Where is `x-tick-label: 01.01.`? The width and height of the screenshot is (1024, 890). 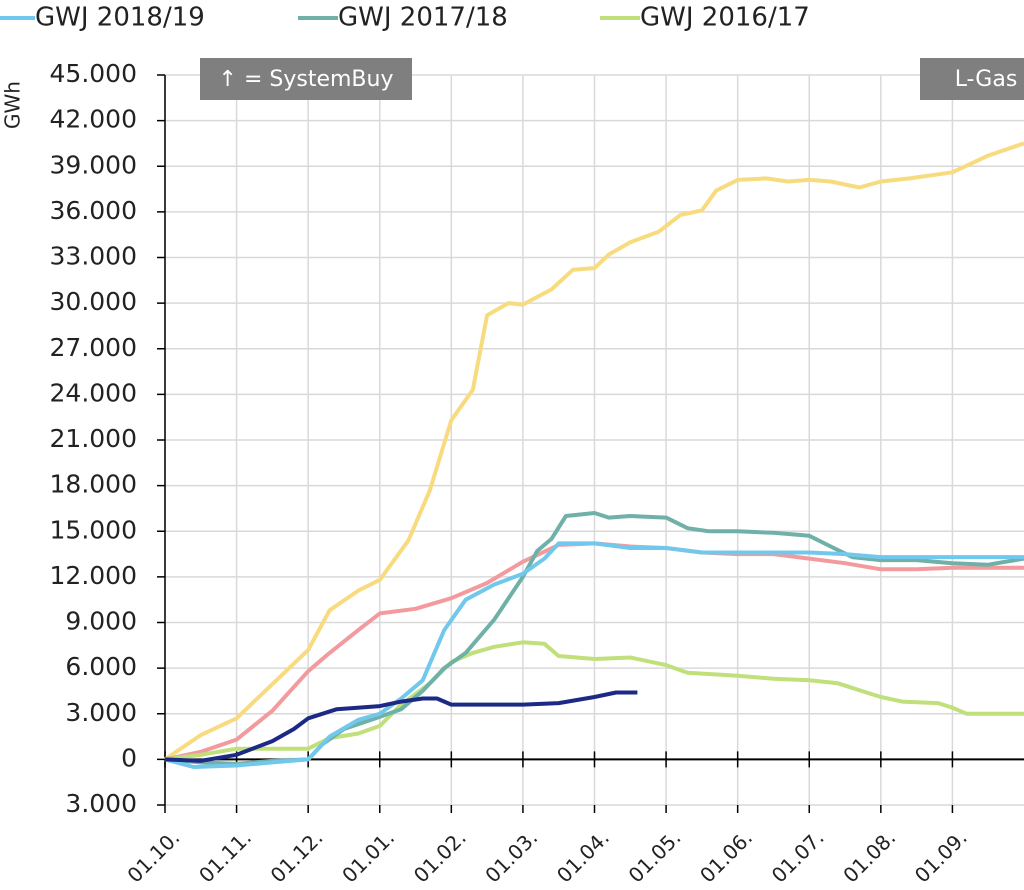
x-tick-label: 01.01. is located at coordinates (368, 855).